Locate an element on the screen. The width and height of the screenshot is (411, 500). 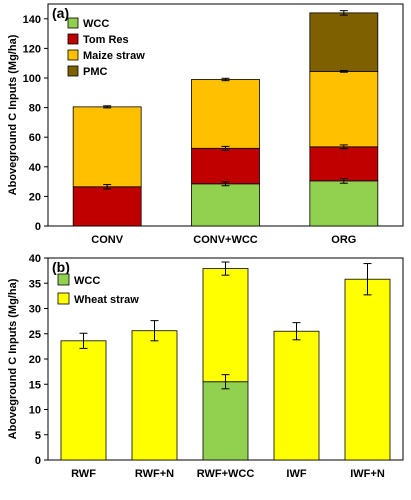
y-tick-label: 60 is located at coordinates (35, 138).